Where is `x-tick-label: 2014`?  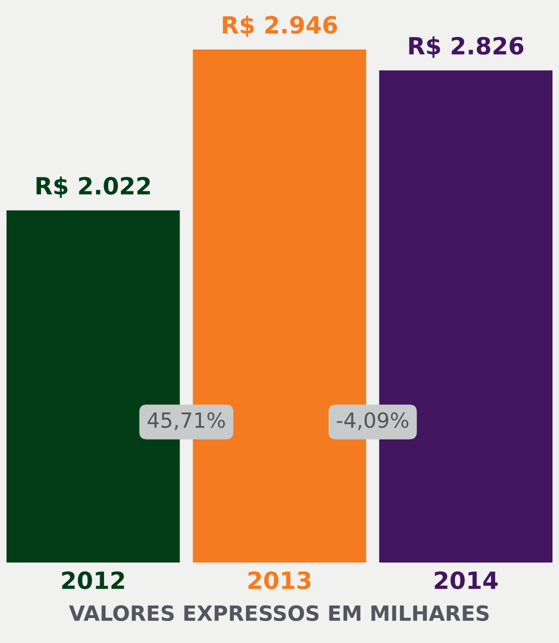 x-tick-label: 2014 is located at coordinates (466, 580).